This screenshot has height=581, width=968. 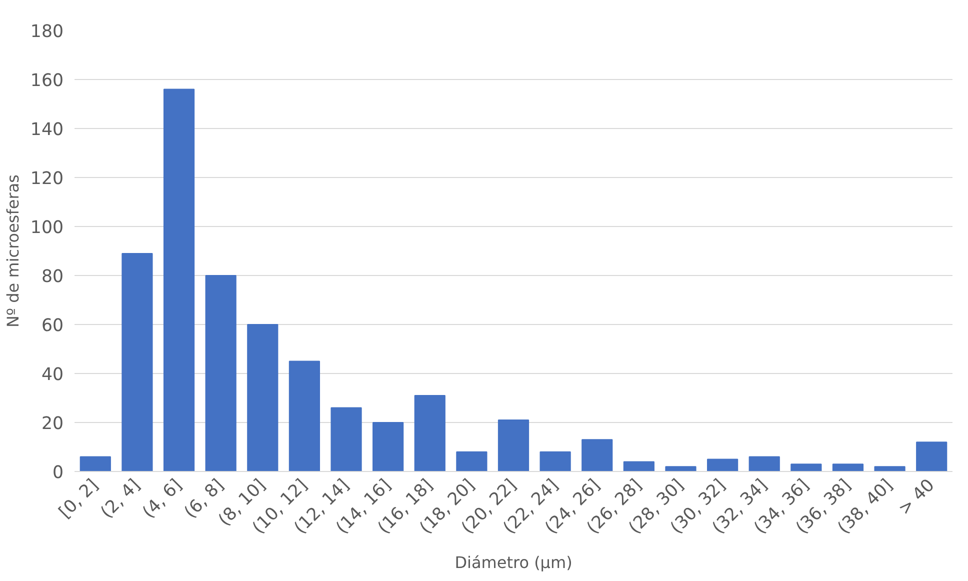 I want to click on y-tick-label: 20, so click(x=52, y=424).